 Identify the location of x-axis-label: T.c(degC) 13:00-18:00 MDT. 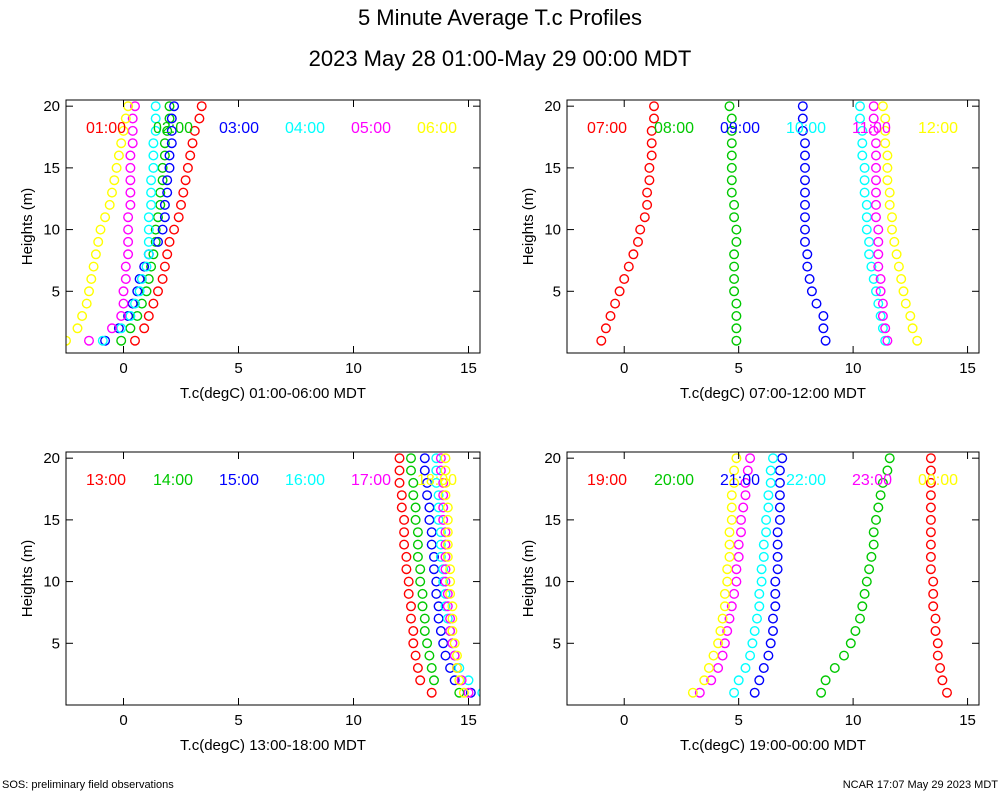
(273, 745).